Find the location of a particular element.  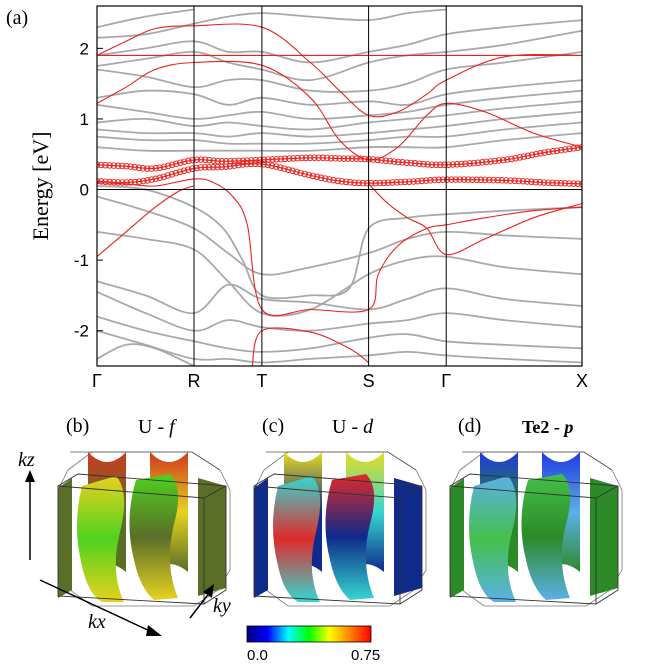

y-tick-label: -1 is located at coordinates (81, 260).